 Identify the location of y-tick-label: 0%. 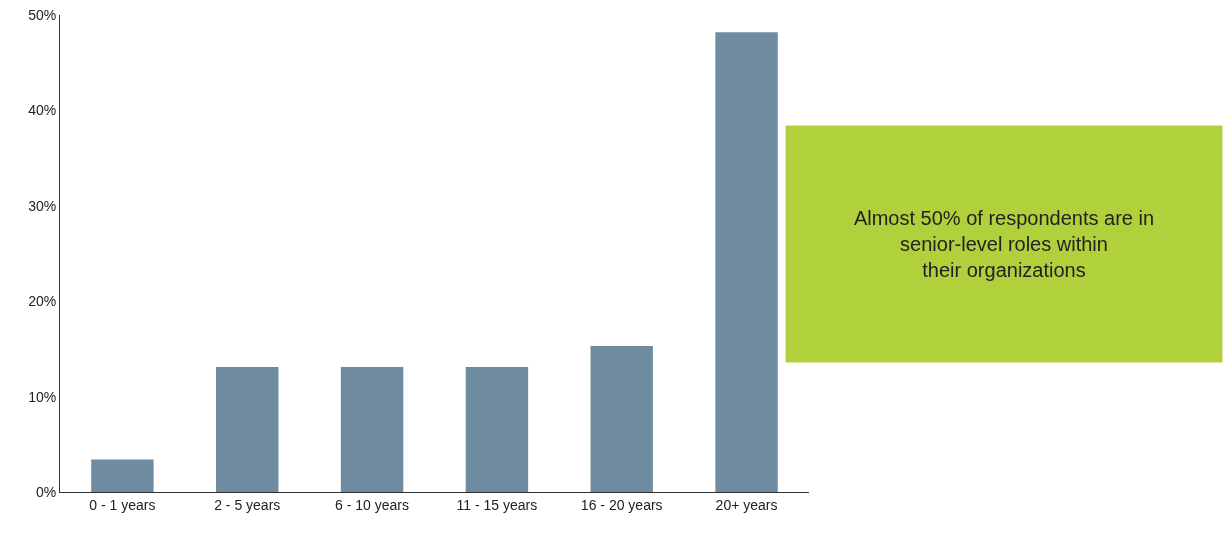
(46, 491).